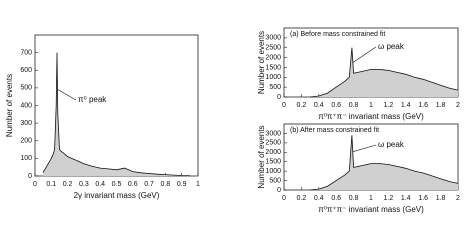  Describe the element at coordinates (51, 184) in the screenshot. I see `x-tick-label: 0.1` at that location.